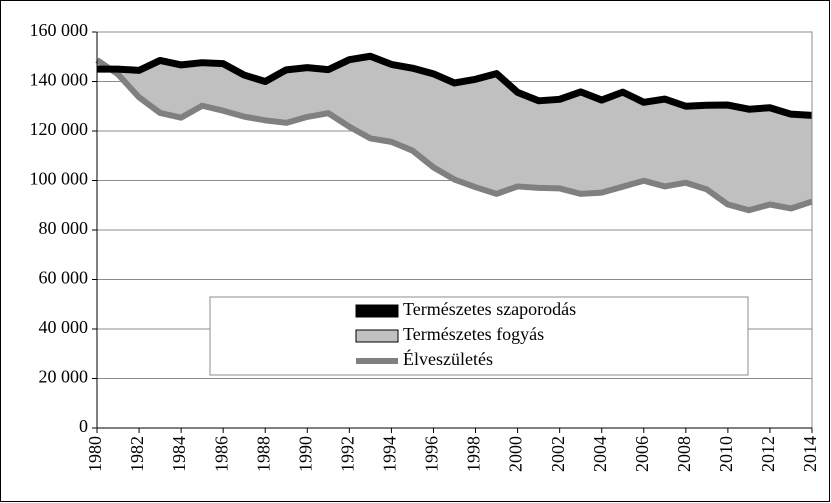  What do you see at coordinates (59, 30) in the screenshot?
I see `y-tick-label: 160 000` at bounding box center [59, 30].